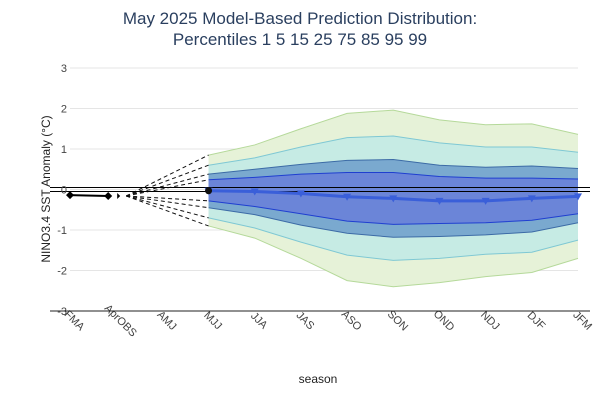 This screenshot has width=600, height=400. Describe the element at coordinates (347, 197) in the screenshot. I see `median-point-aso` at that location.